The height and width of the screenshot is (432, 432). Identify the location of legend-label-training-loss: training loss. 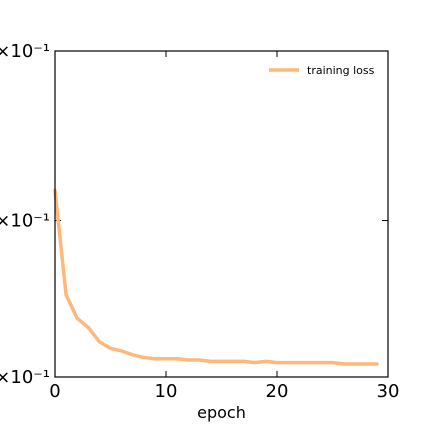
(341, 70).